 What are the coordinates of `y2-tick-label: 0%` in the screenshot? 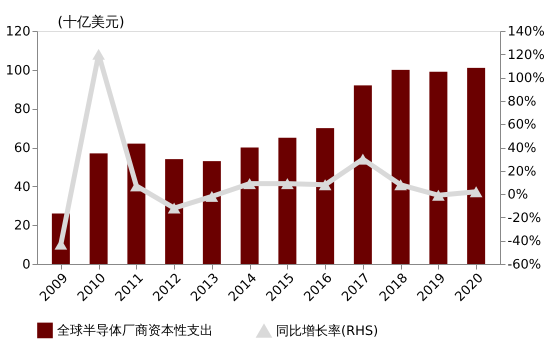 It's located at (518, 195).